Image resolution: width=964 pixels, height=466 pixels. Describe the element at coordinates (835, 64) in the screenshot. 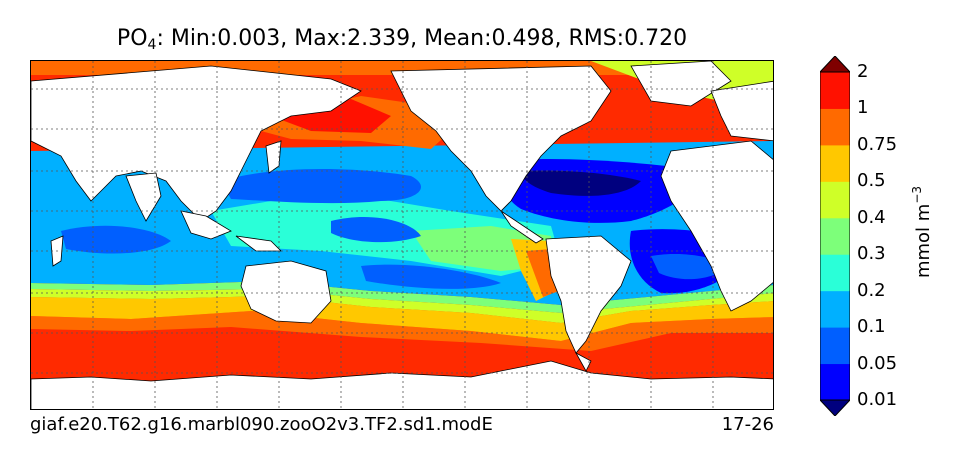

I see `colorbar-extend-max` at that location.